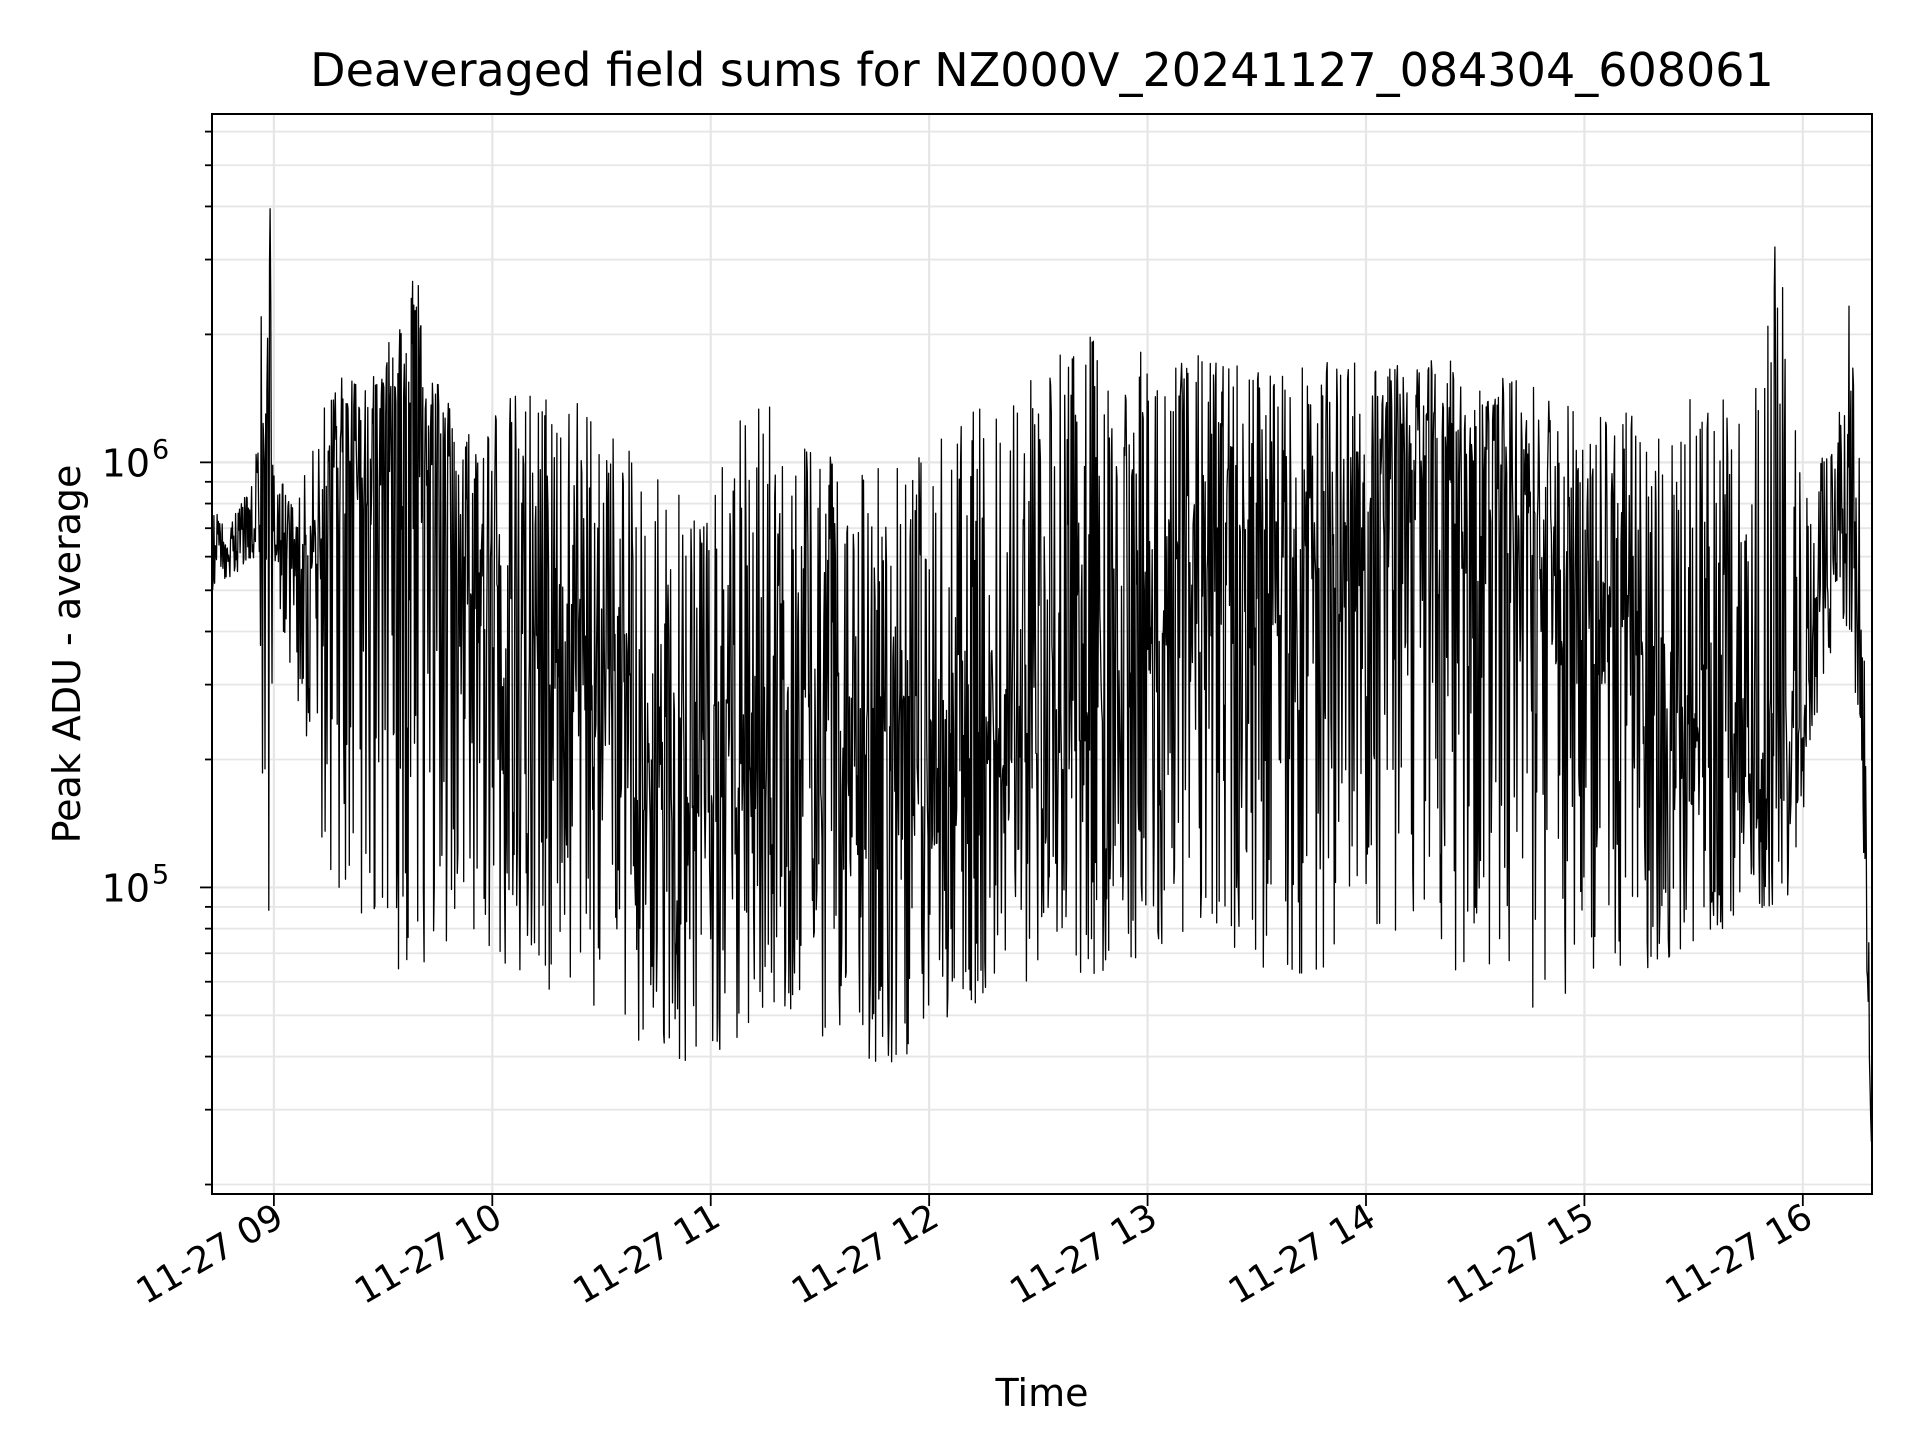 This screenshot has width=1920, height=1444. I want to click on y-tick-label-exponent: 5, so click(160, 874).